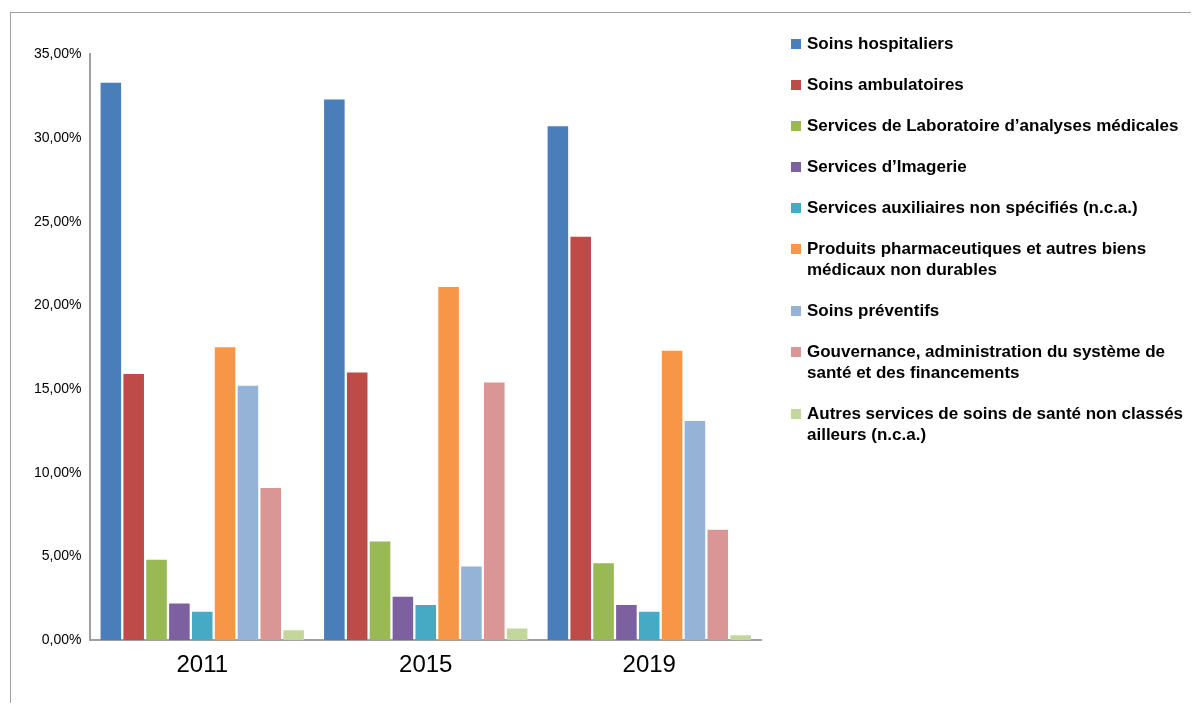 The width and height of the screenshot is (1195, 706). Describe the element at coordinates (58, 471) in the screenshot. I see `y-tick-label: 10,00%` at that location.